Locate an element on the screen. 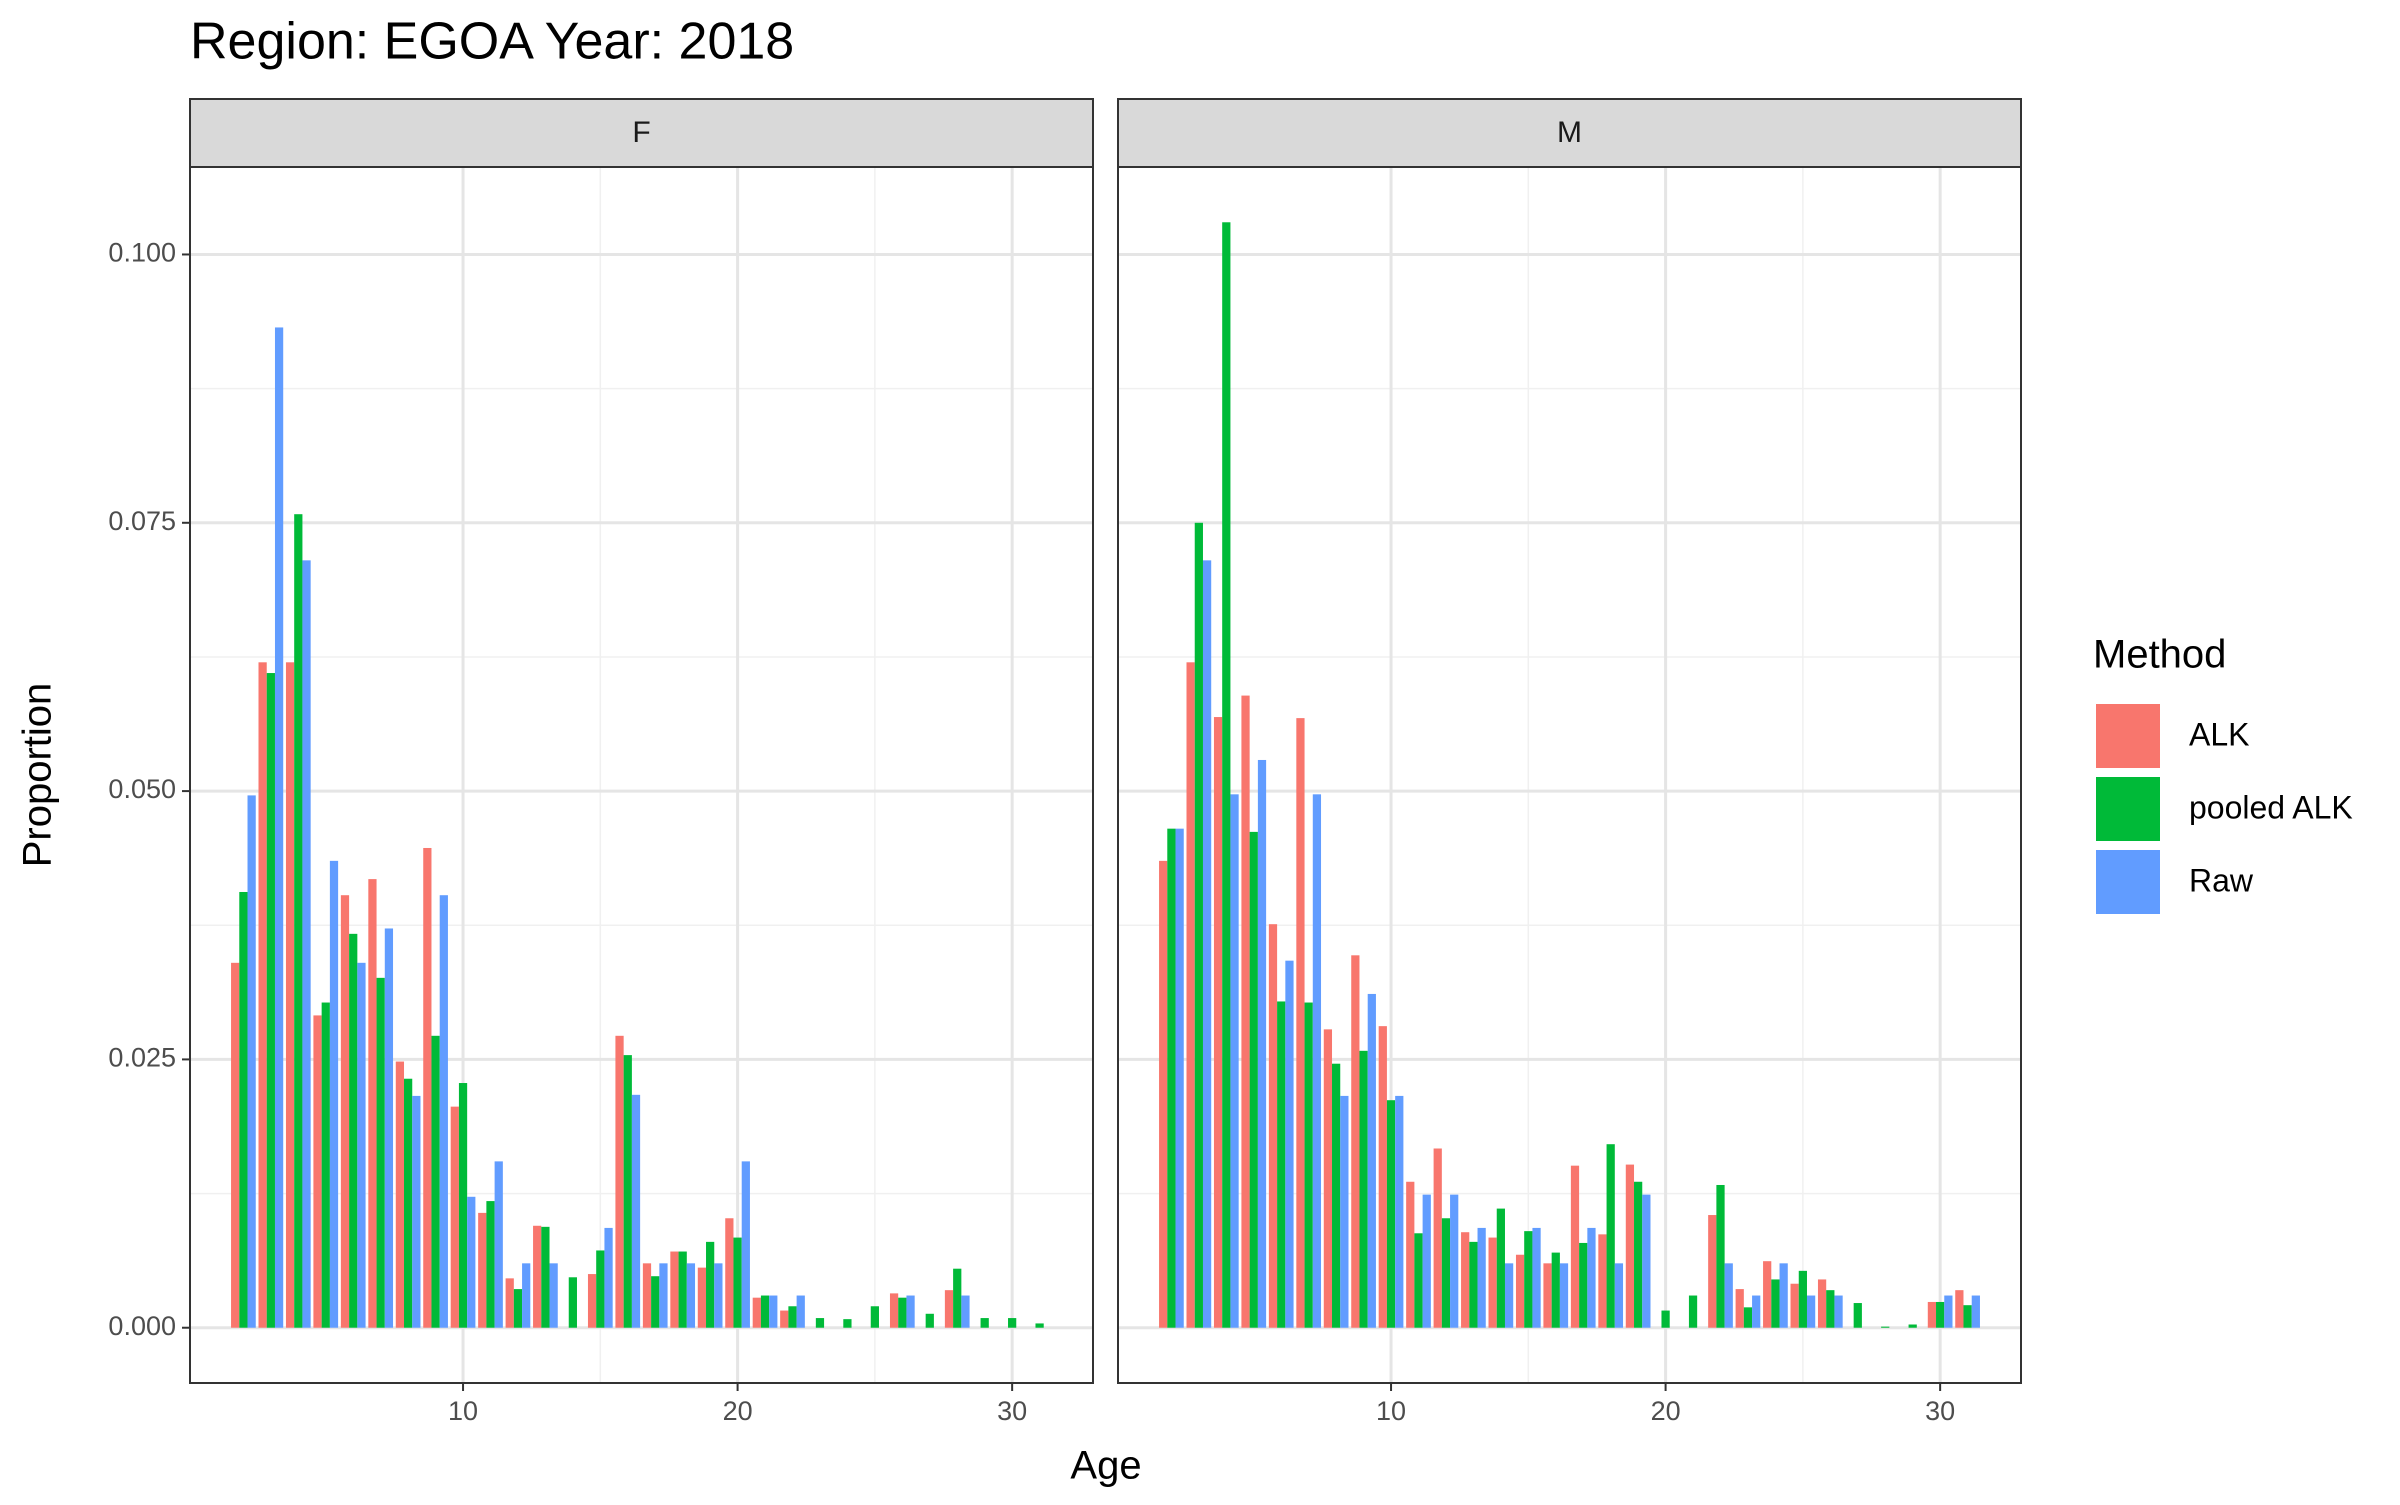 This screenshot has height=1505, width=2400. facet-label: M is located at coordinates (1569, 132).